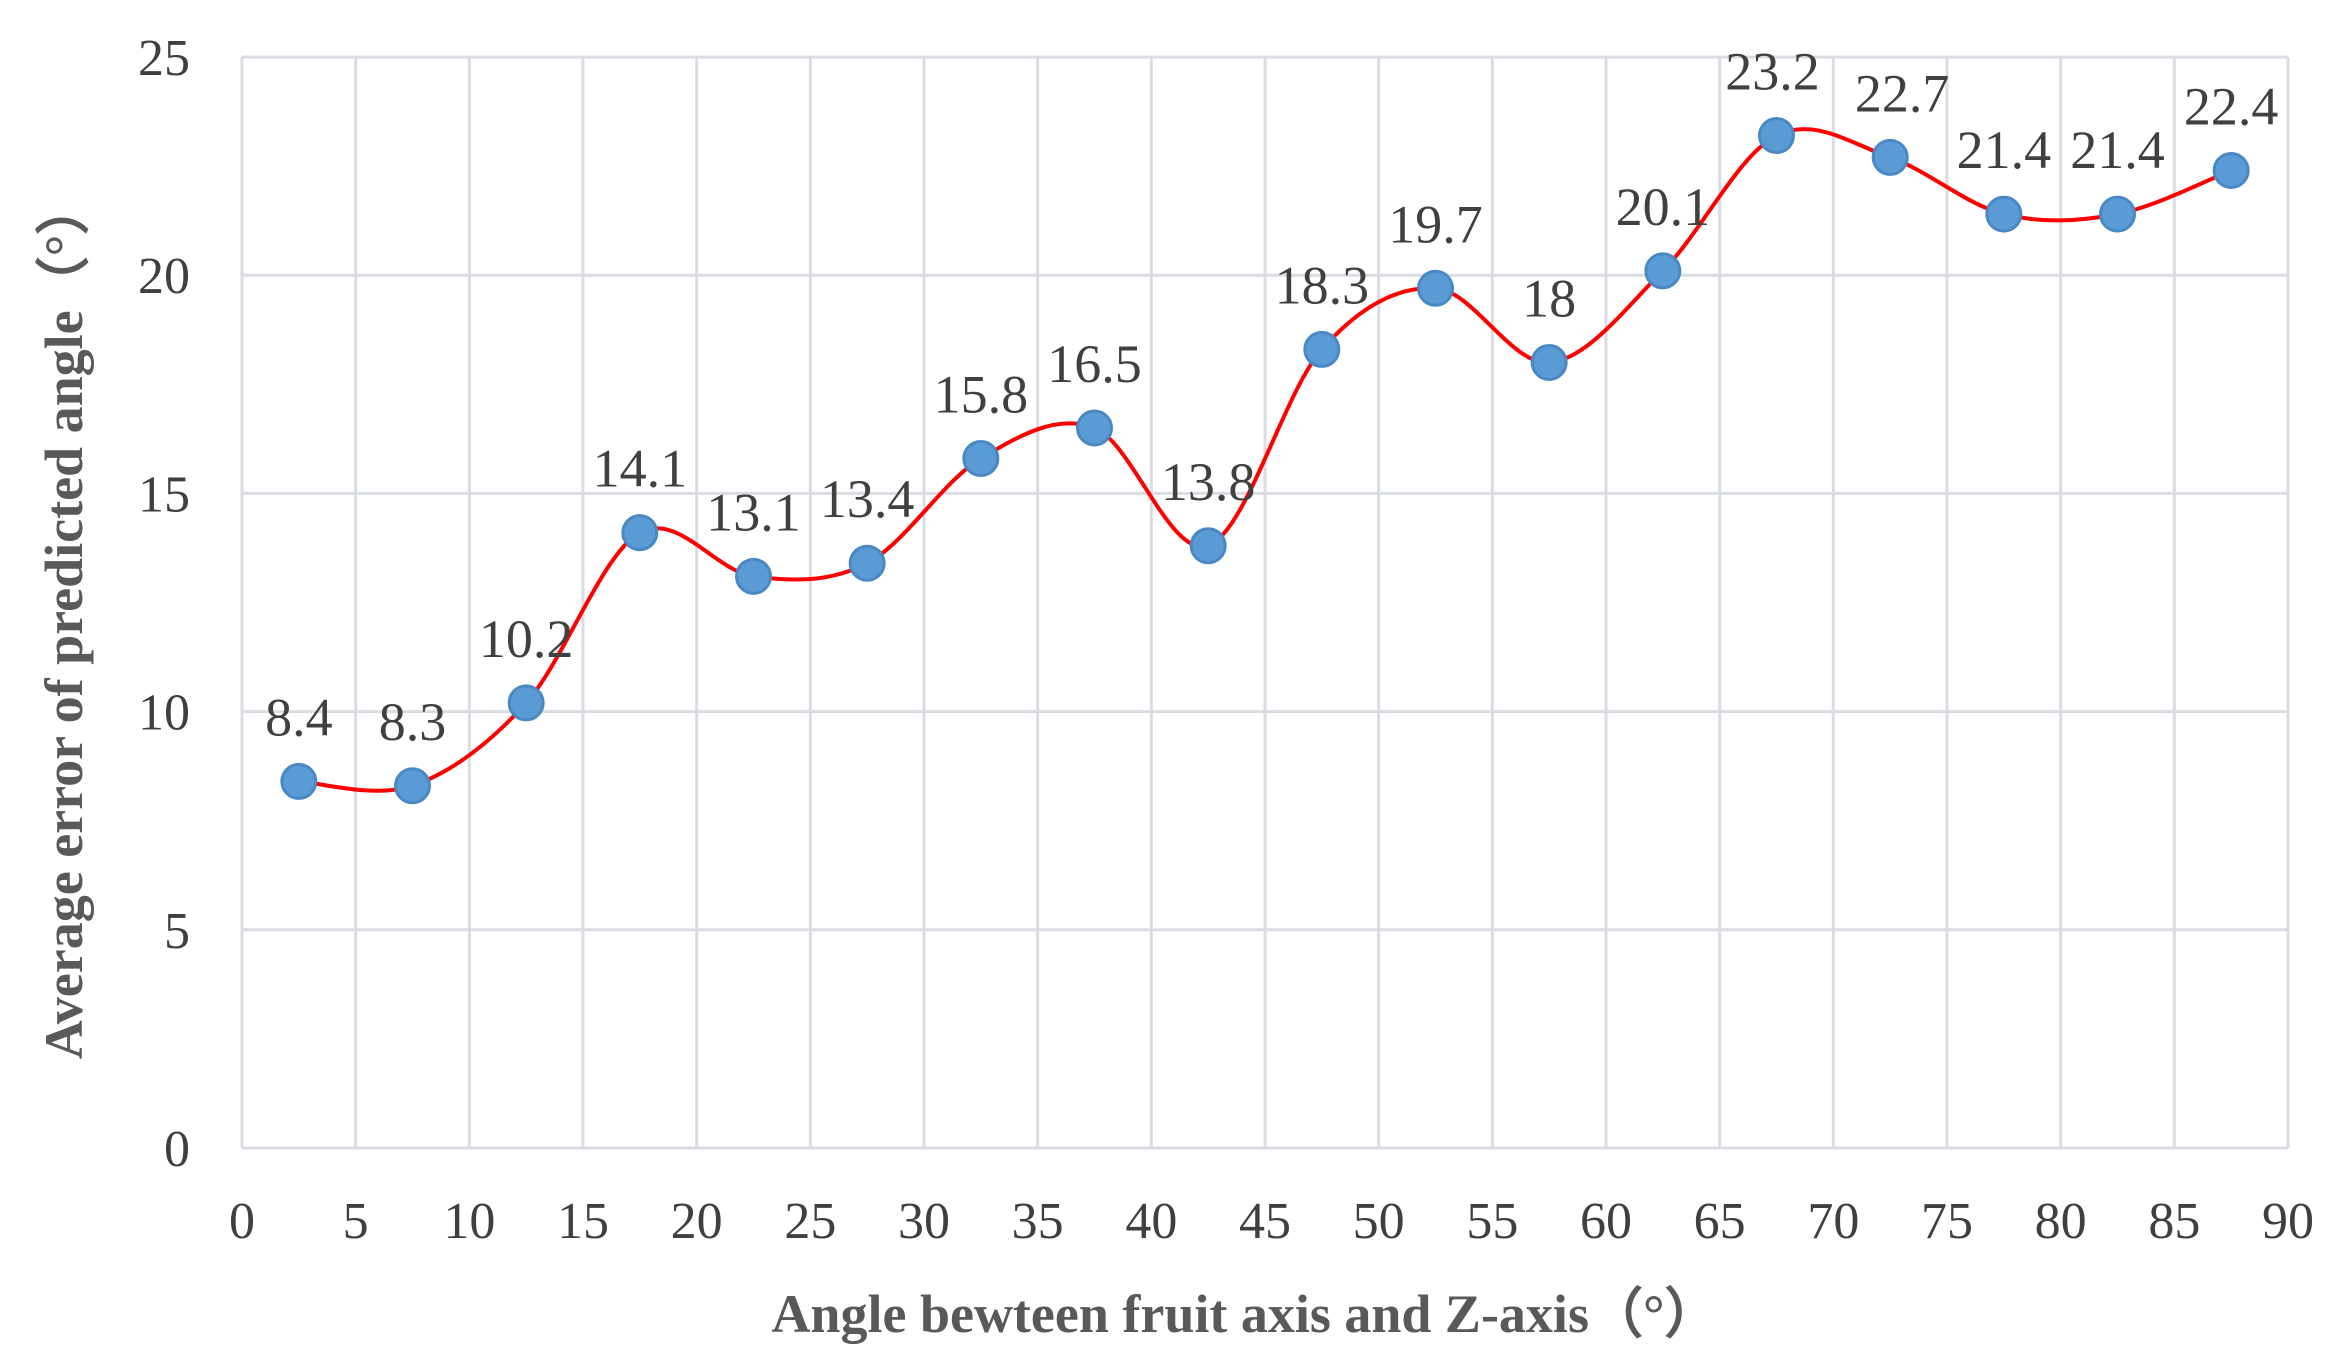 The width and height of the screenshot is (2347, 1358). I want to click on x-tick-label: 75, so click(1947, 1221).